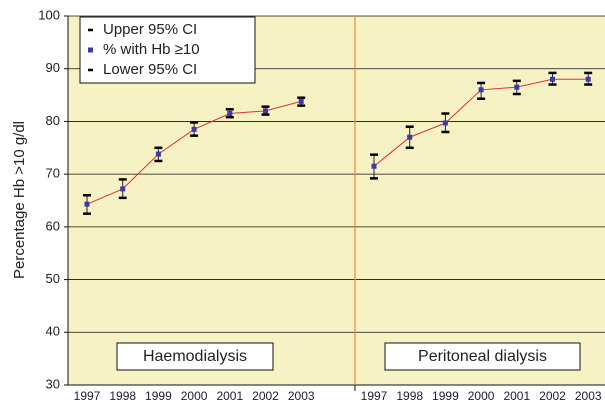 This screenshot has height=408, width=605. What do you see at coordinates (53, 173) in the screenshot?
I see `y-tick-label: 70` at bounding box center [53, 173].